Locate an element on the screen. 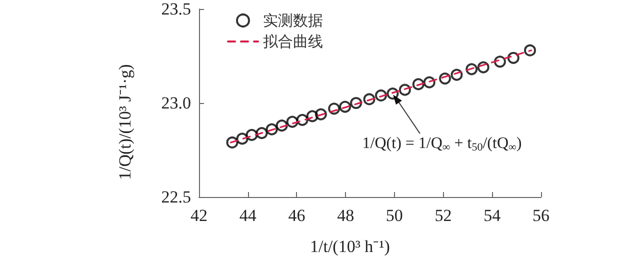 Image resolution: width=641 pixels, height=277 pixels. legend-label: 实测数据 is located at coordinates (293, 21).